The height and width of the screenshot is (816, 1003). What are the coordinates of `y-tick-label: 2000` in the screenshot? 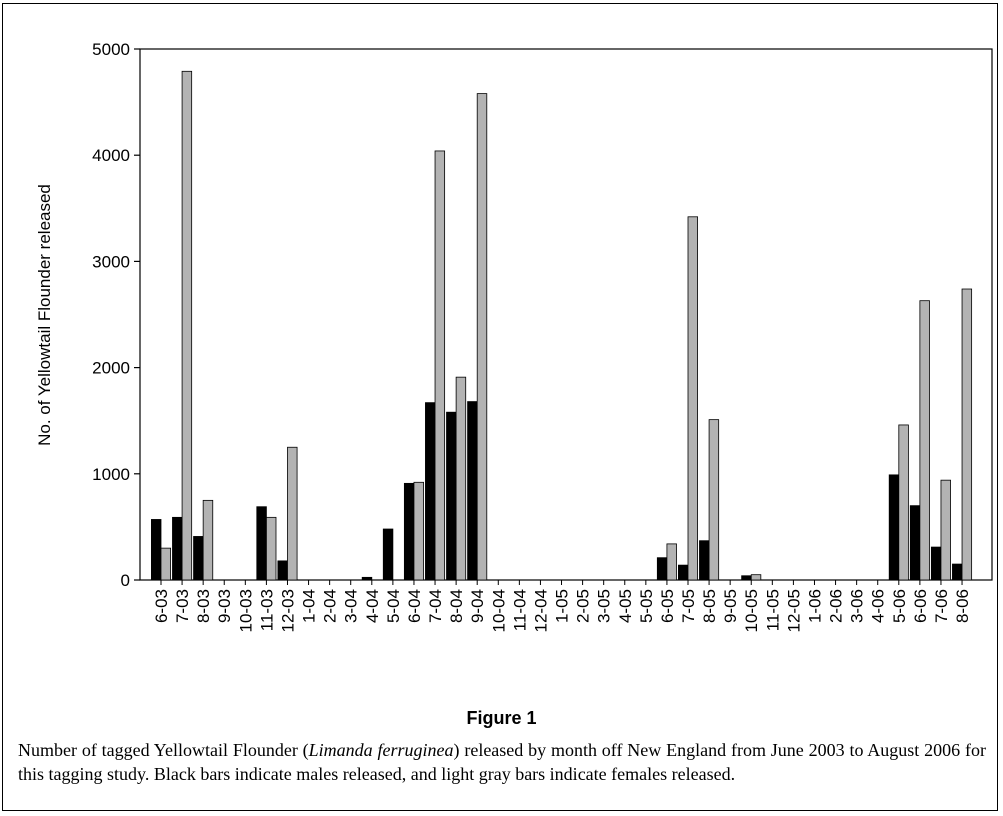 It's located at (111, 368).